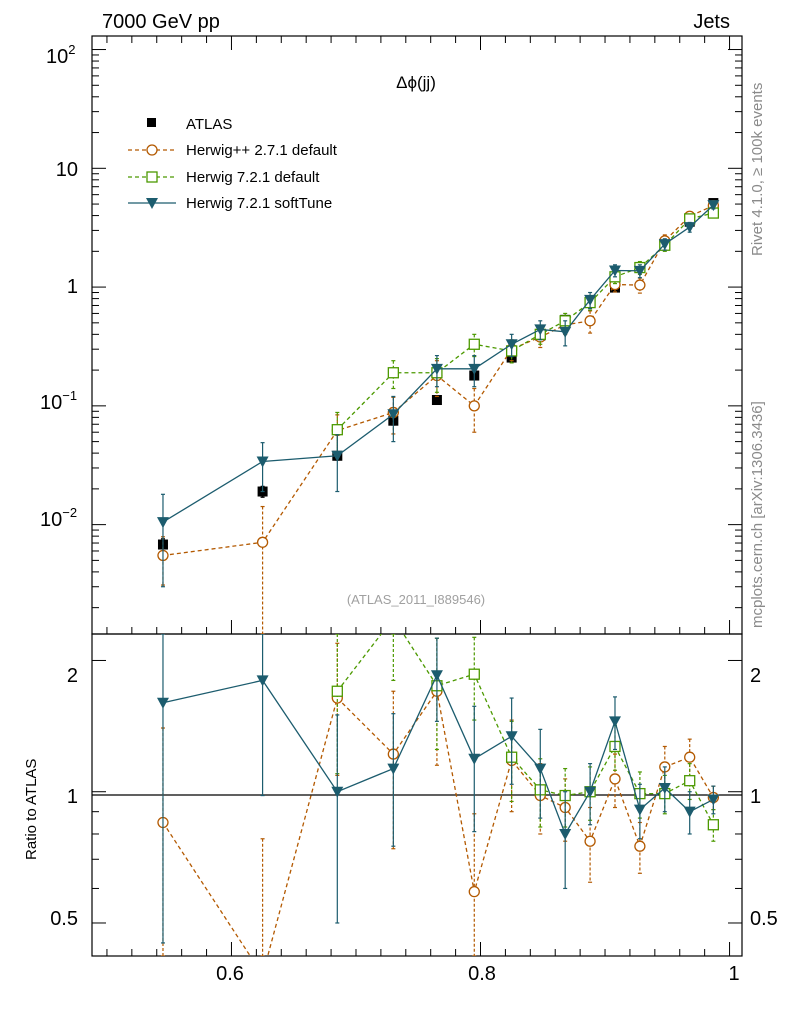 Image resolution: width=786 pixels, height=1024 pixels. What do you see at coordinates (31, 809) in the screenshot?
I see `ratio-y-axis-label: Ratio to ATLAS` at bounding box center [31, 809].